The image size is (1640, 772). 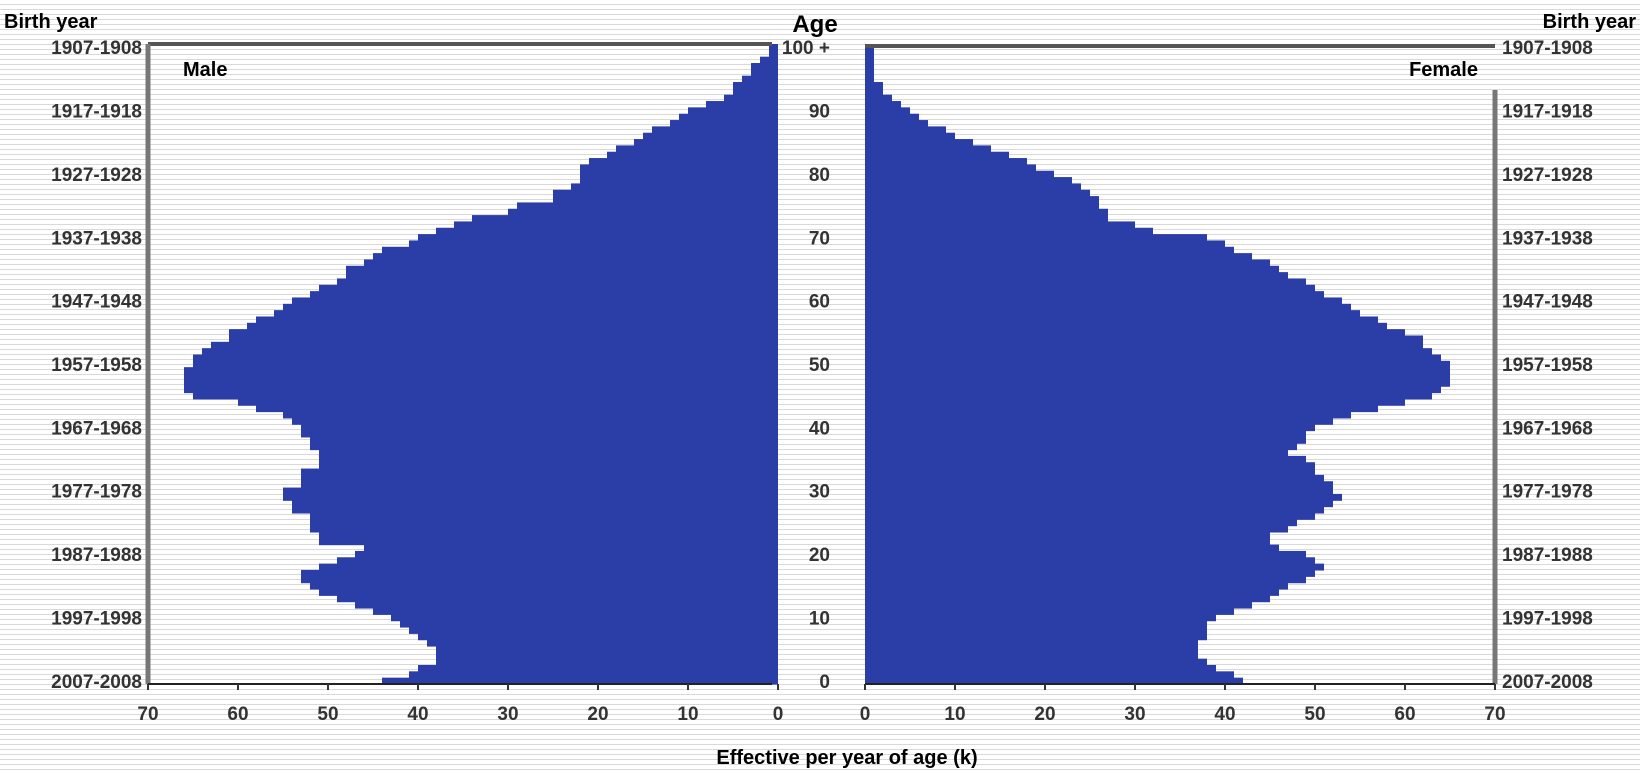 I want to click on x-tick-label: 0, so click(x=865, y=714).